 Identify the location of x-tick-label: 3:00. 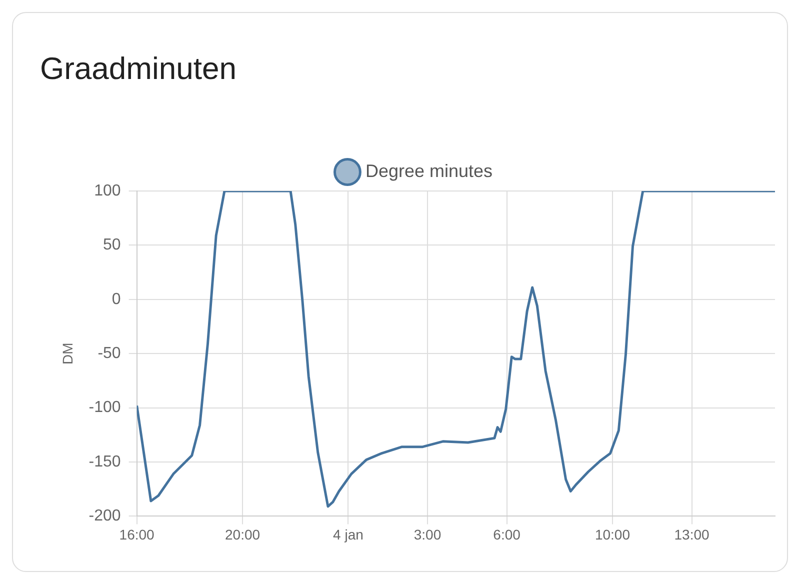
(428, 534).